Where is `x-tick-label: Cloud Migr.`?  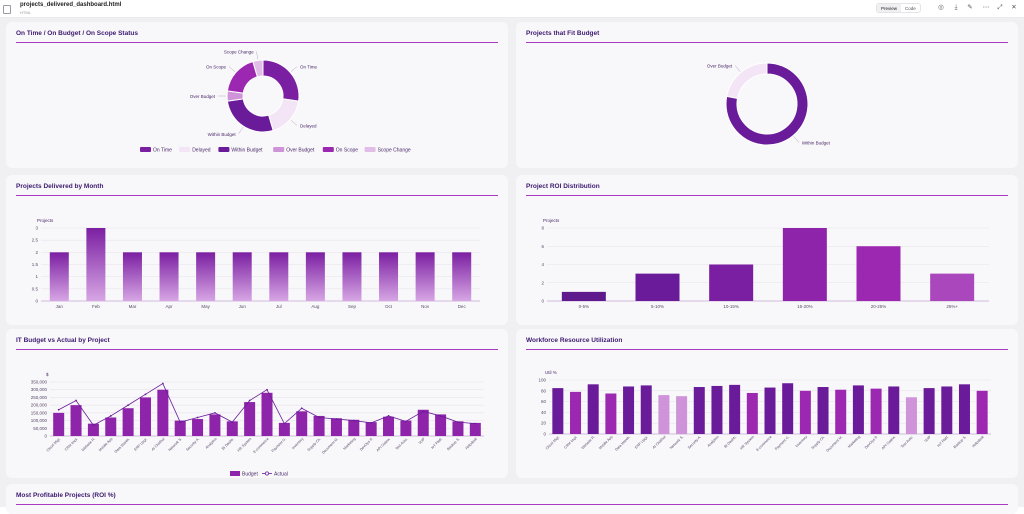 x-tick-label: Cloud Migr. is located at coordinates (553, 443).